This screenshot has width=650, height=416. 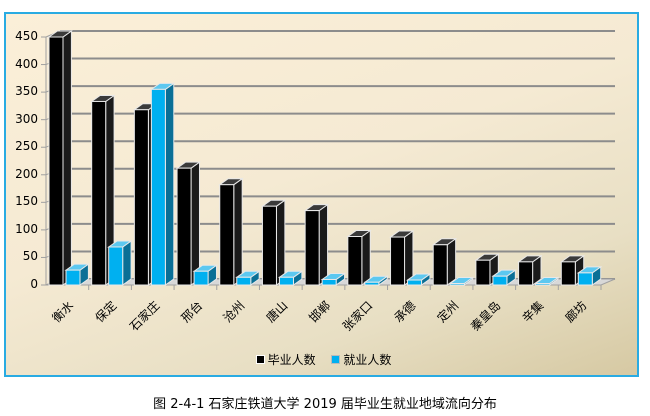 What do you see at coordinates (323, 359) in the screenshot?
I see `chart-legend: 毕业人数 就业人数` at bounding box center [323, 359].